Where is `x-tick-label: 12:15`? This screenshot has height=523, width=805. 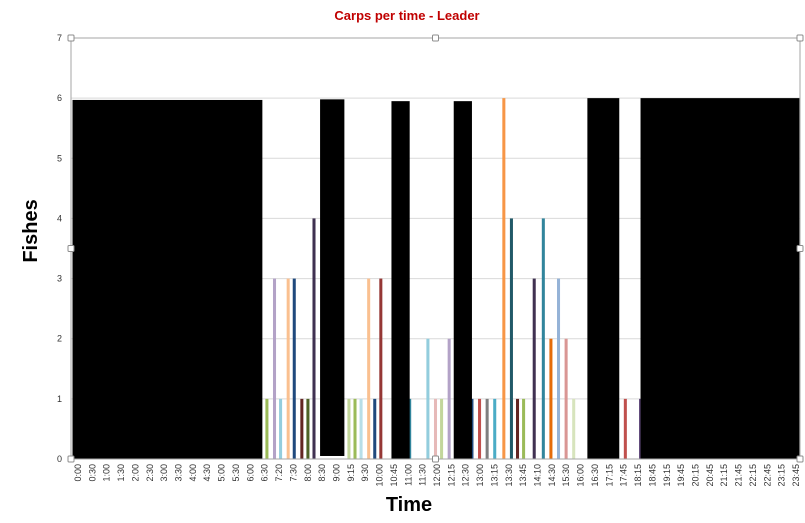 x-tick-label: 12:15 is located at coordinates (451, 475).